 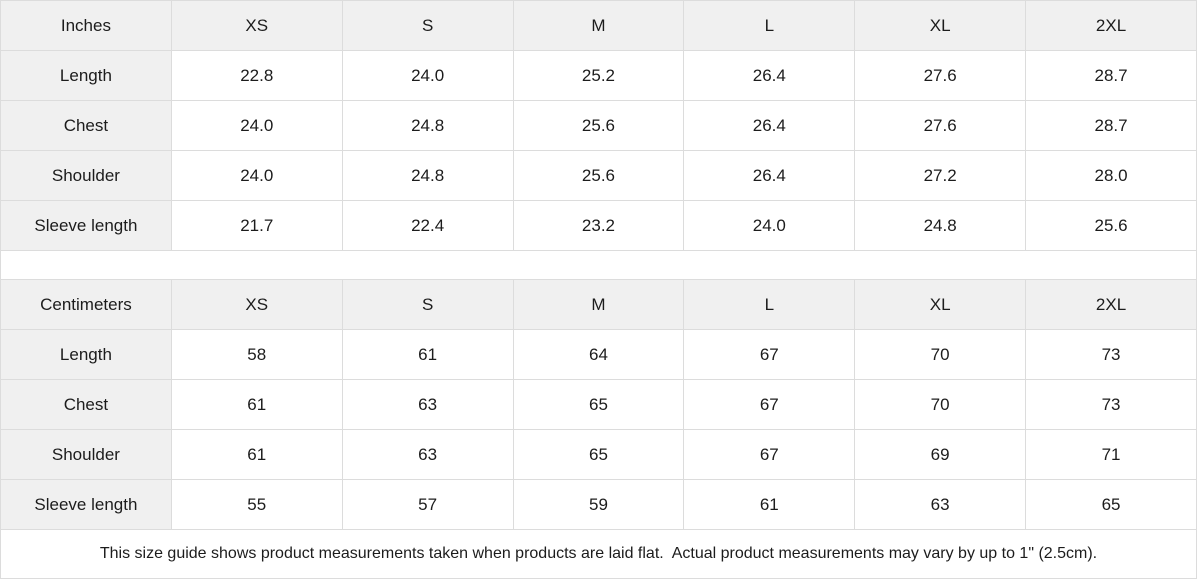 What do you see at coordinates (1111, 454) in the screenshot?
I see `measurement-cell: 71` at bounding box center [1111, 454].